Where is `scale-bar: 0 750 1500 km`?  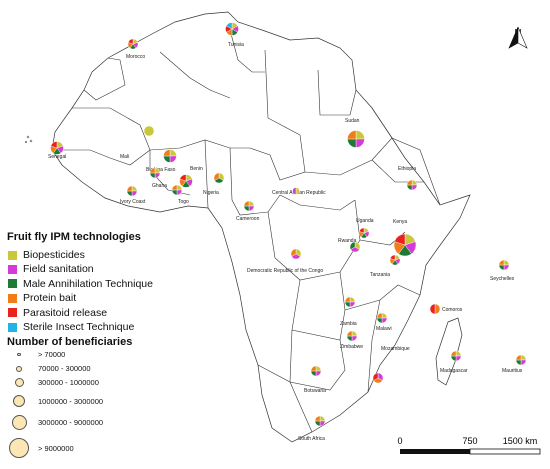 scale-bar: 0 750 1500 km is located at coordinates (469, 445).